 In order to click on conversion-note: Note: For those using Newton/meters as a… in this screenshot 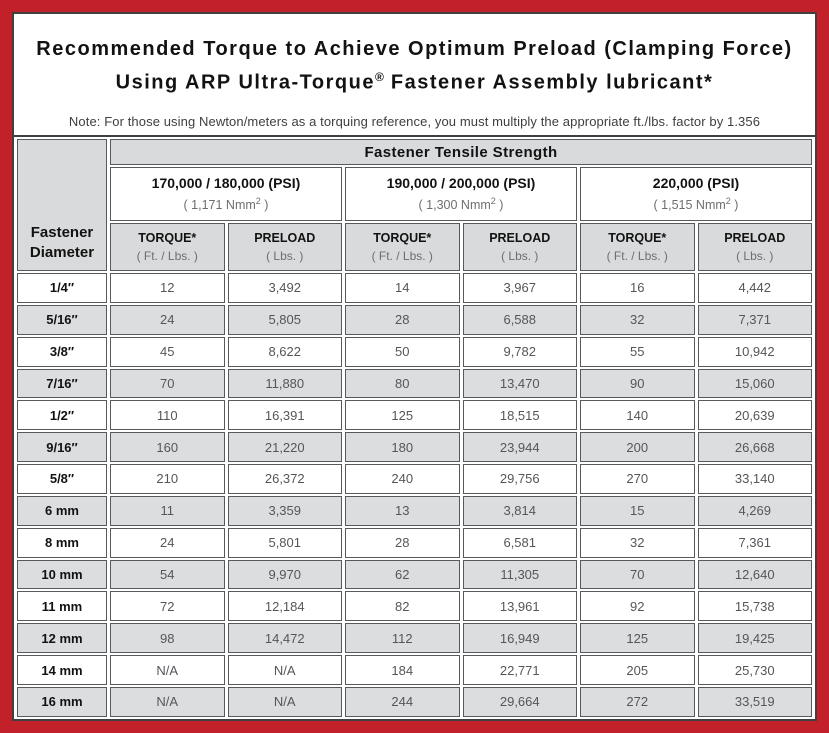, I will do `click(414, 121)`.